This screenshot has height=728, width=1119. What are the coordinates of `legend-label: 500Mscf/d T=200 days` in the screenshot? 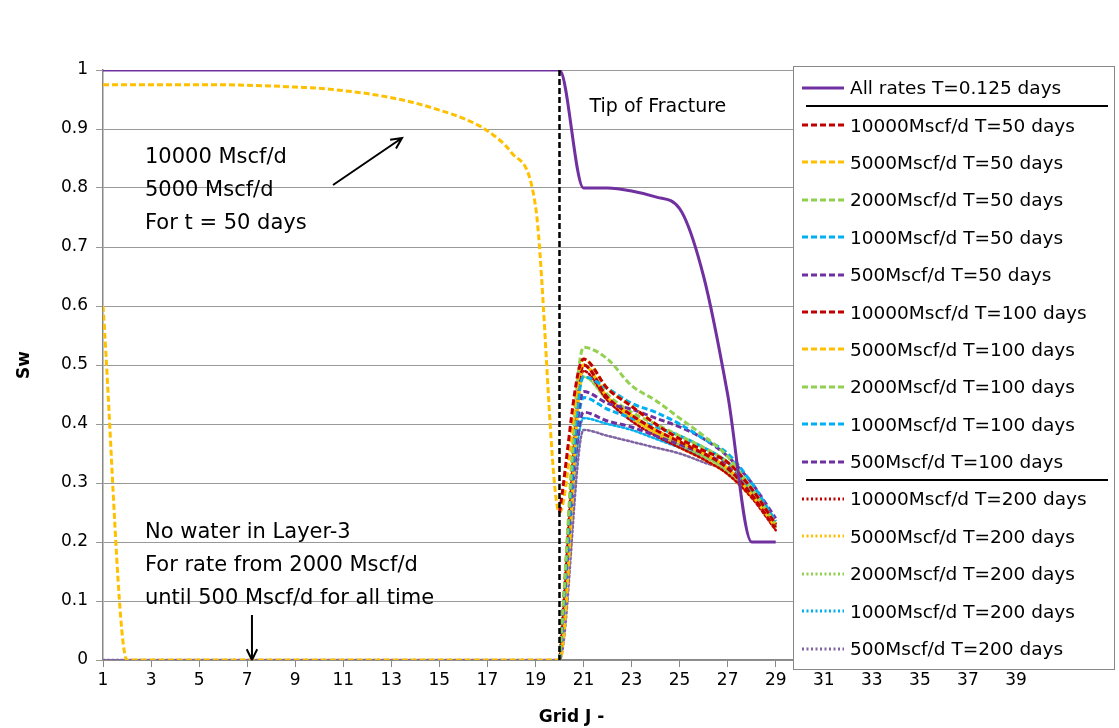 It's located at (957, 649).